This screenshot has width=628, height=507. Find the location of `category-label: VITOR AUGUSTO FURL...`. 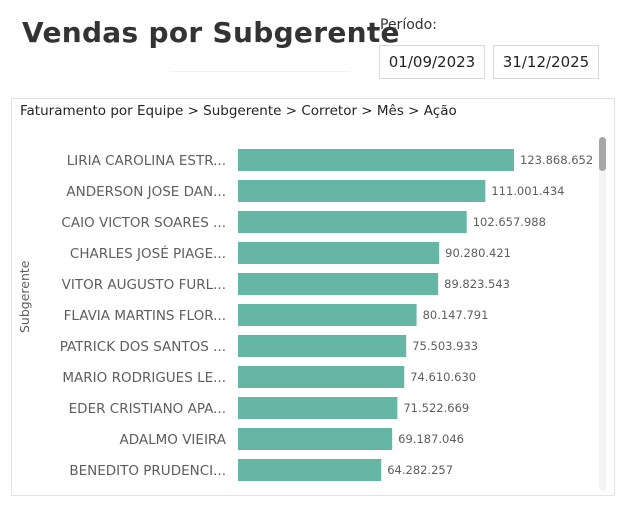

category-label: VITOR AUGUSTO FURL... is located at coordinates (144, 285).